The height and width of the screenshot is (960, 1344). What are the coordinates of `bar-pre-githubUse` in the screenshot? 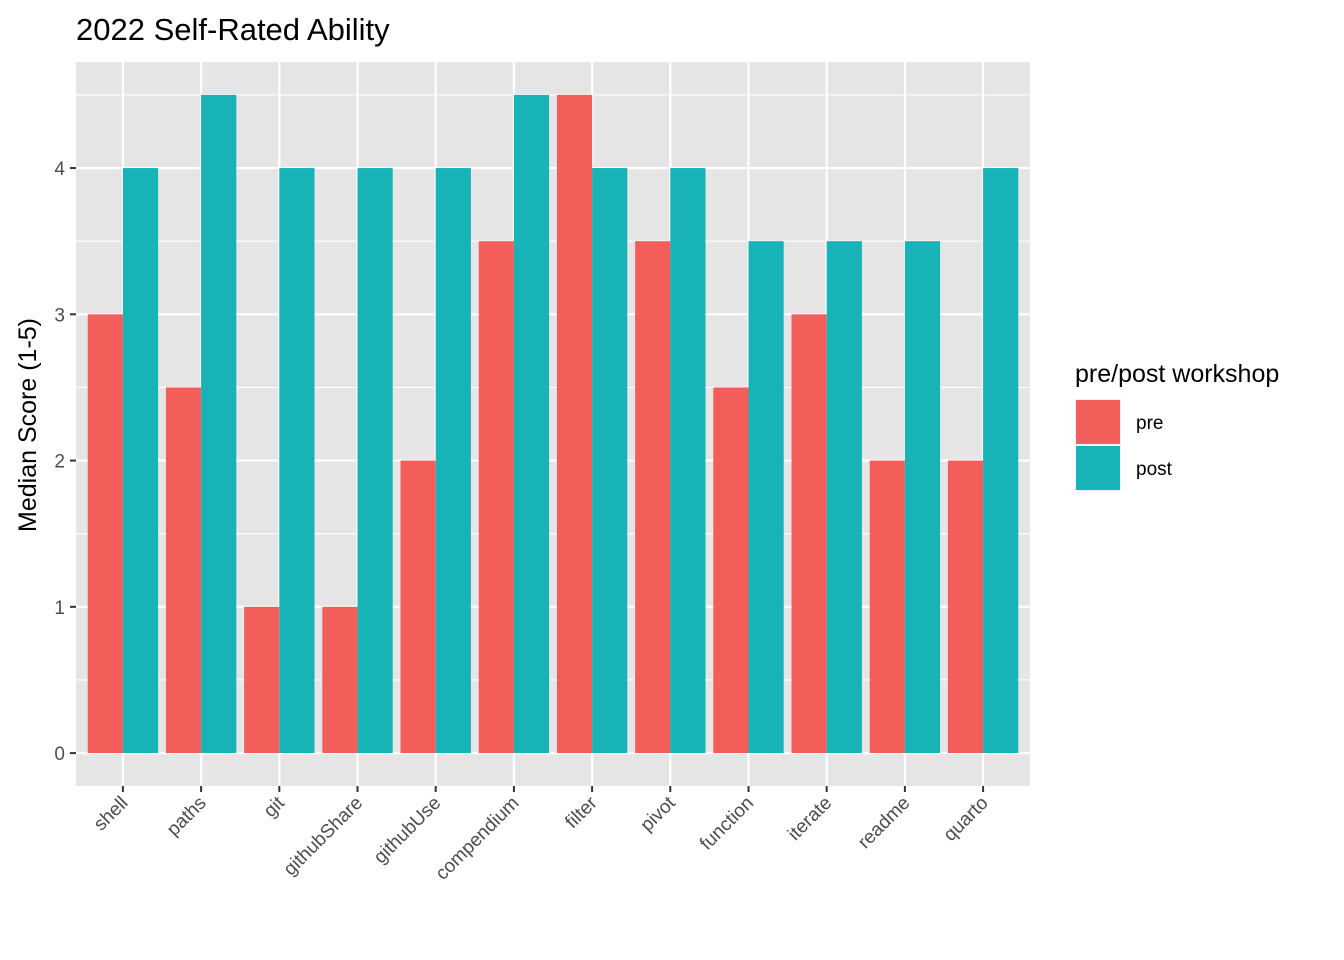 It's located at (418, 607).